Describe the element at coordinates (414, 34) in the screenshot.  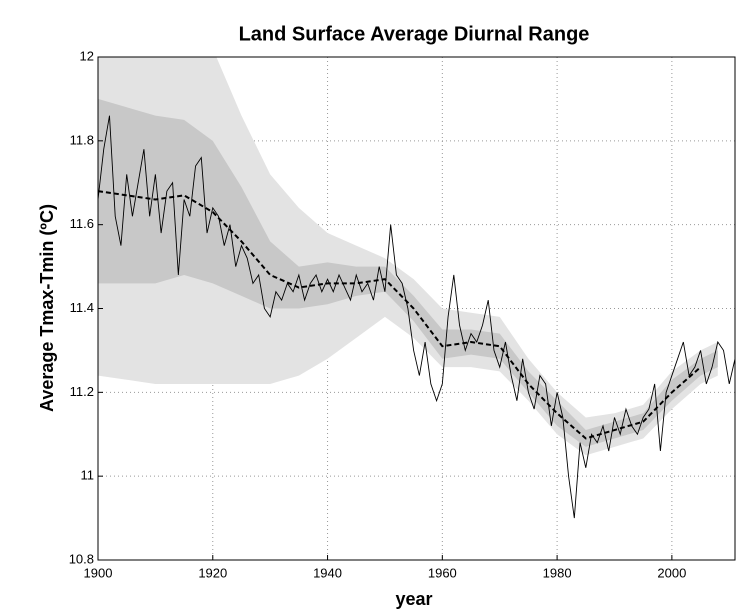
I see `chart-title: Land Surface Average Diurnal Range` at that location.